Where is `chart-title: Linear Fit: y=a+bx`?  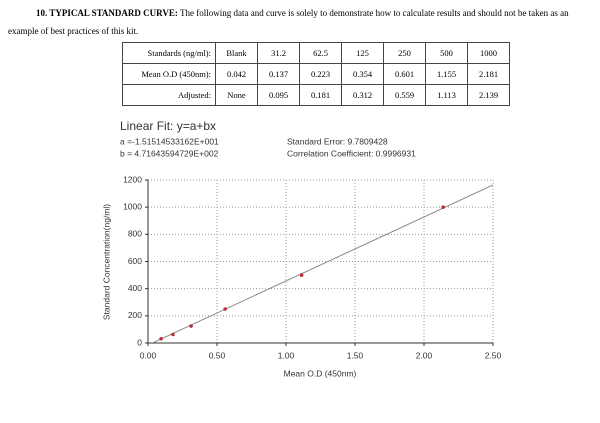 chart-title: Linear Fit: y=a+bx is located at coordinates (168, 126).